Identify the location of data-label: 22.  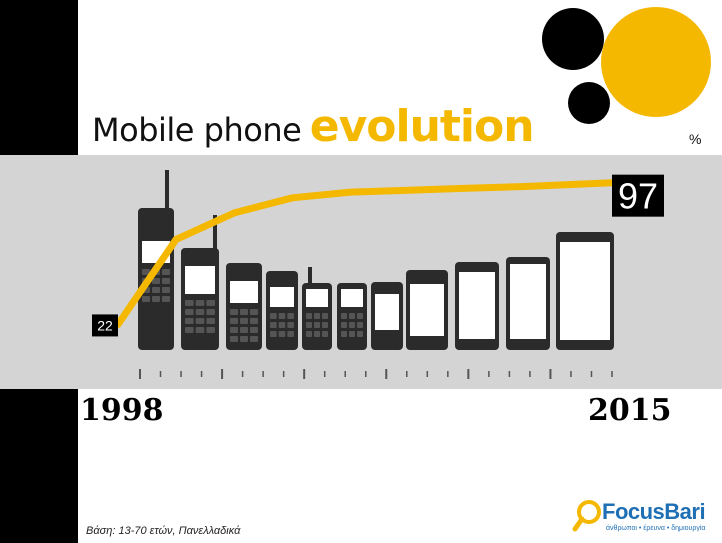
(105, 325).